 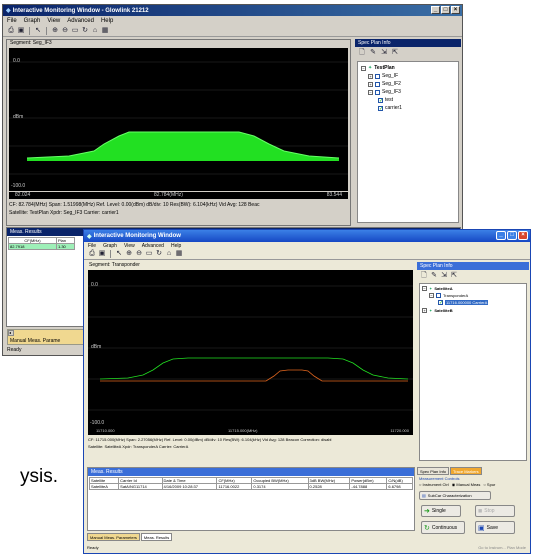 I want to click on x-axis-right-label: 11720.000, so click(x=399, y=430).